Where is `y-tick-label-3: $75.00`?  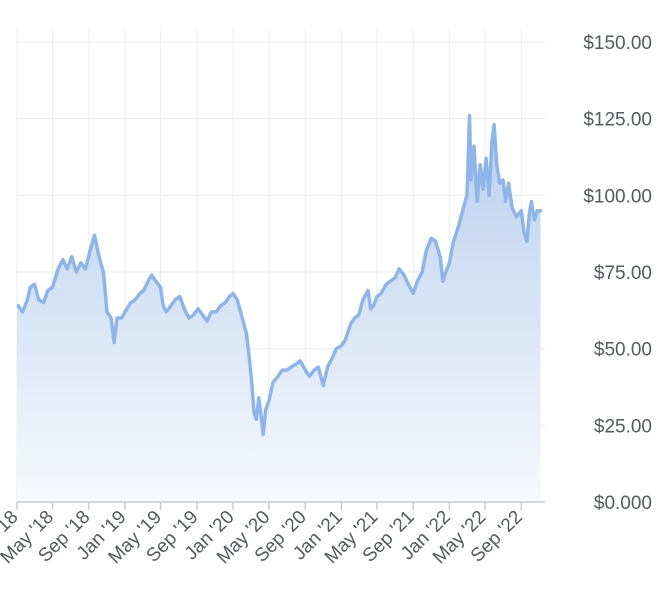
y-tick-label-3: $75.00 is located at coordinates (623, 273).